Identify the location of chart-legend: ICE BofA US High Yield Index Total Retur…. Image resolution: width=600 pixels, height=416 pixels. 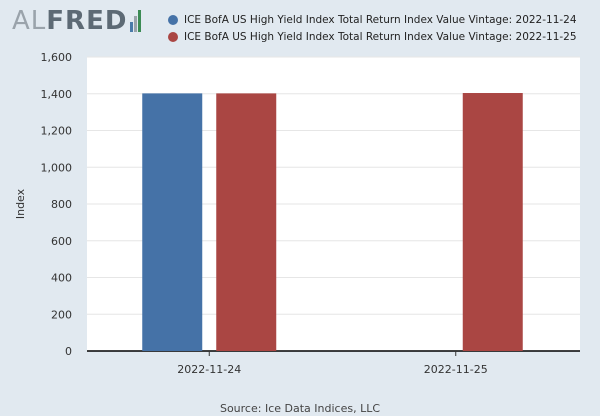
(372, 28).